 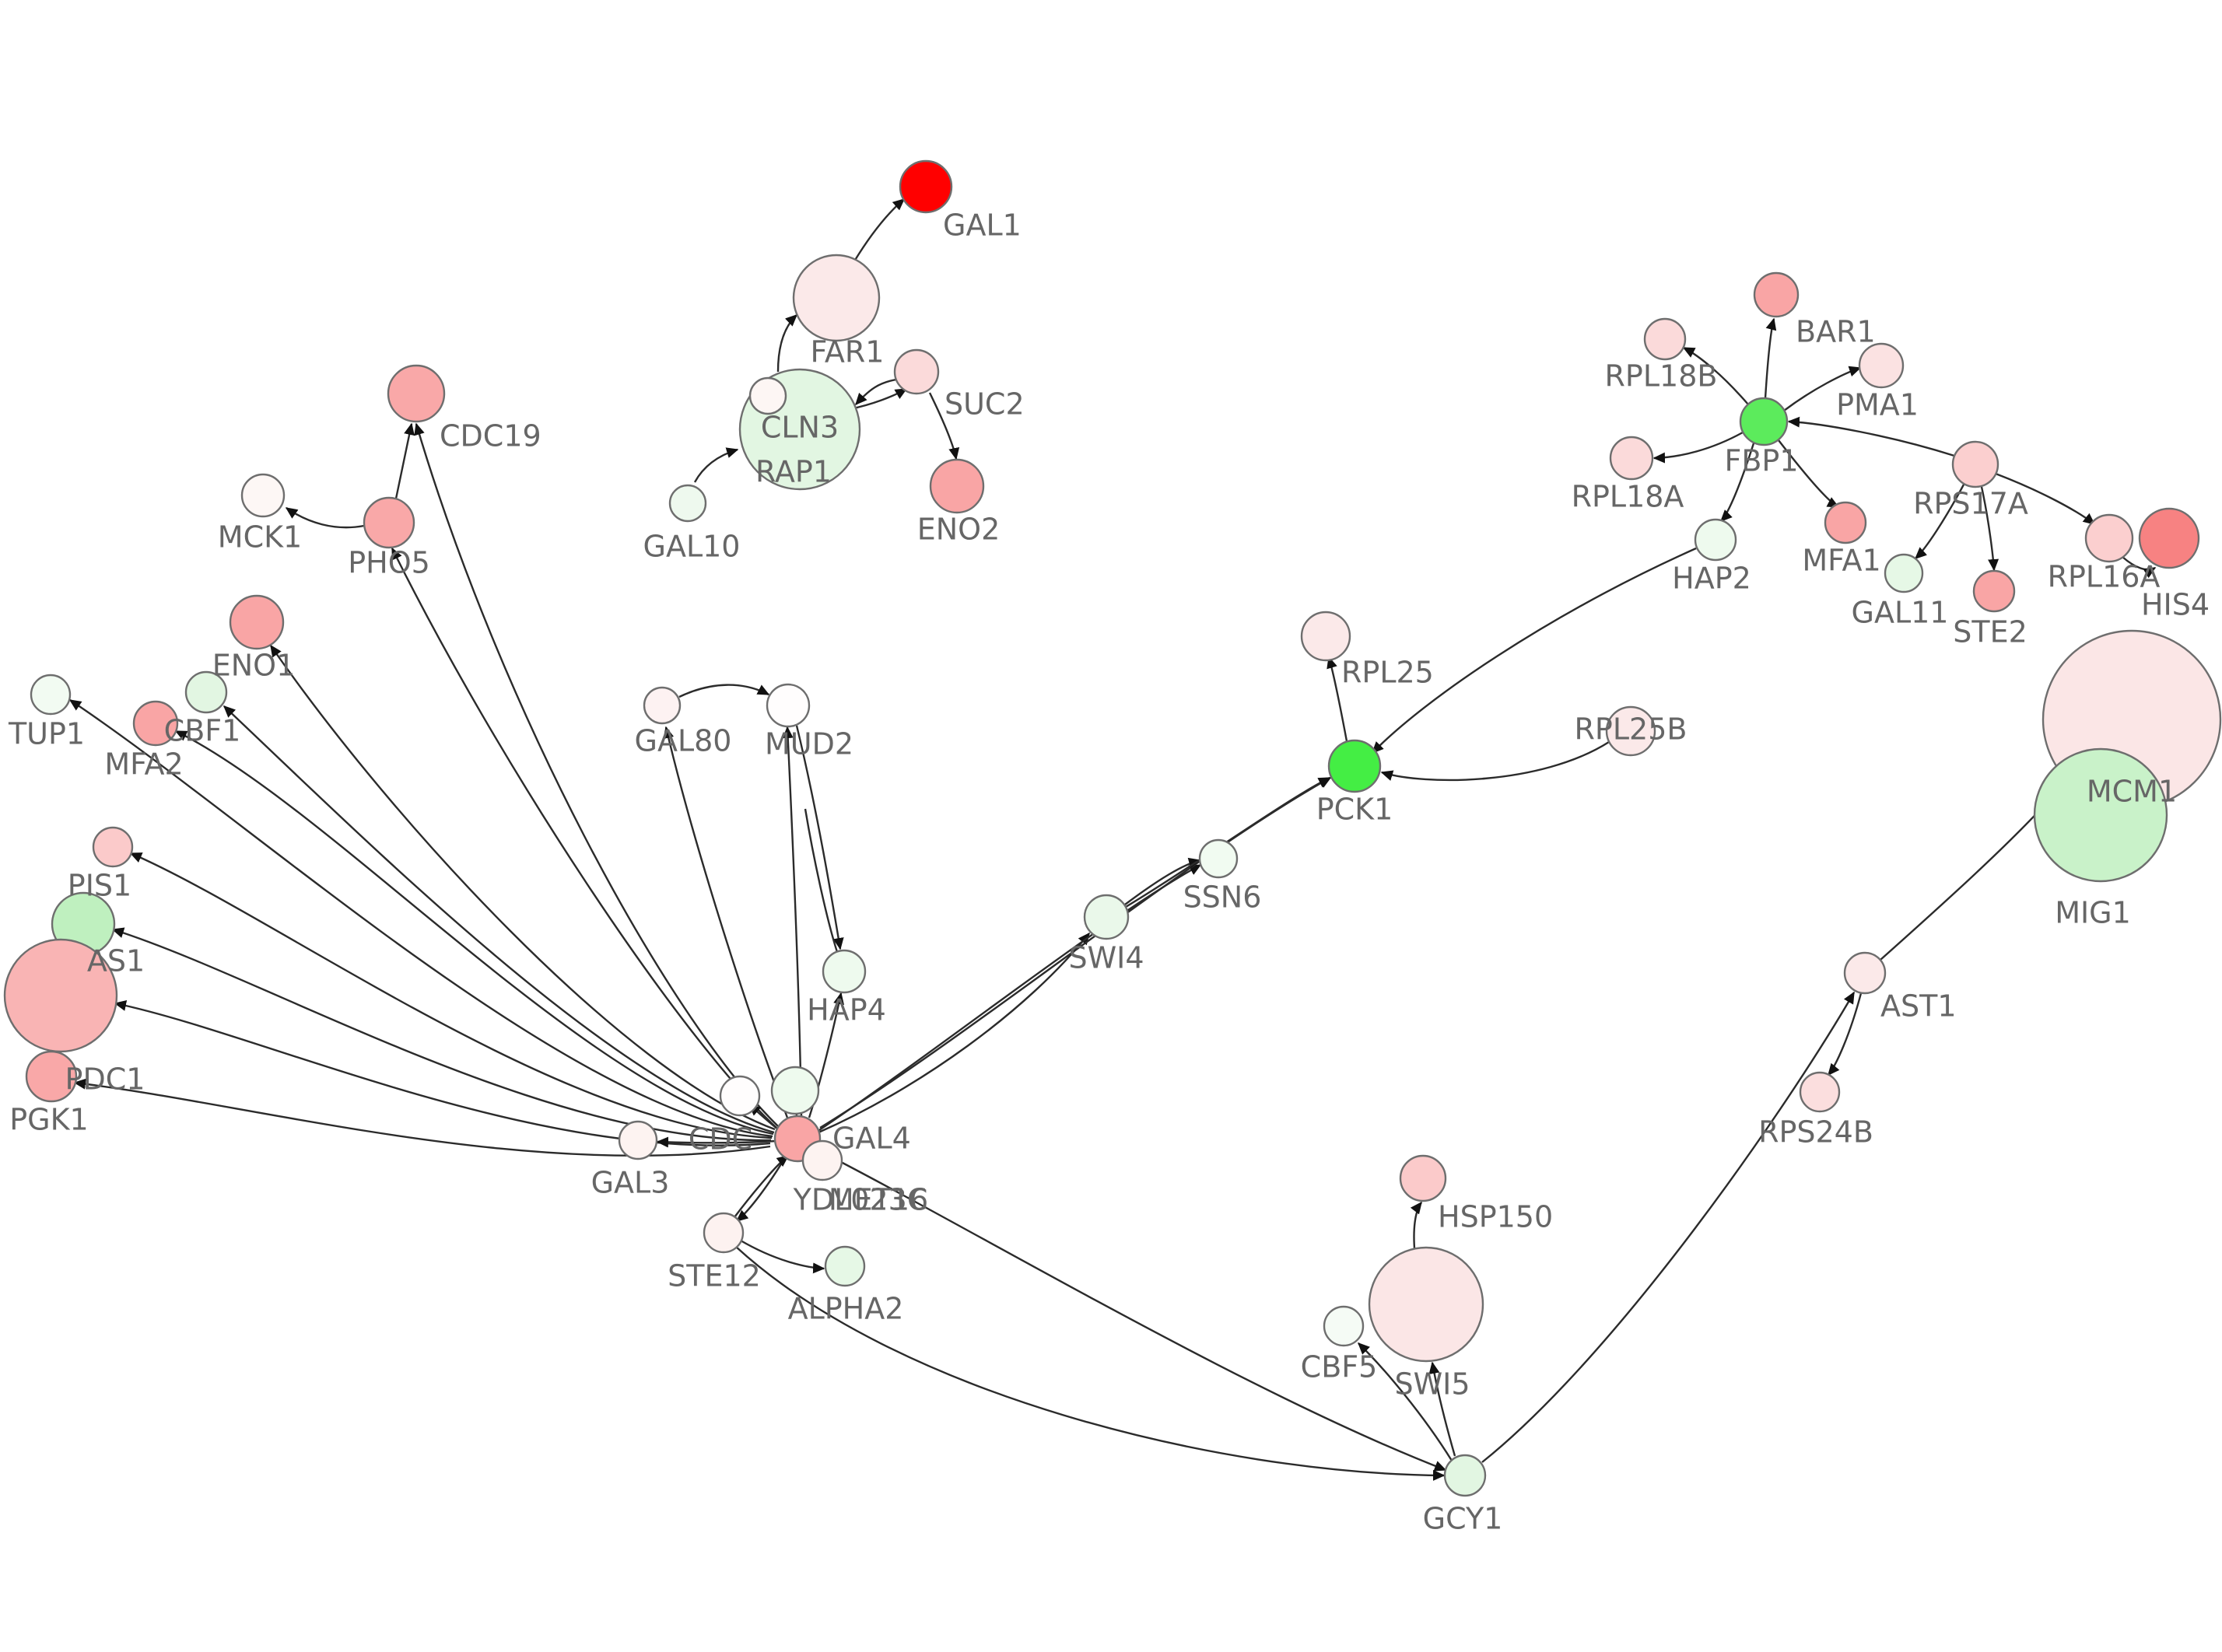 I want to click on edge-RPS17A-to-GAL11, so click(x=1940, y=521).